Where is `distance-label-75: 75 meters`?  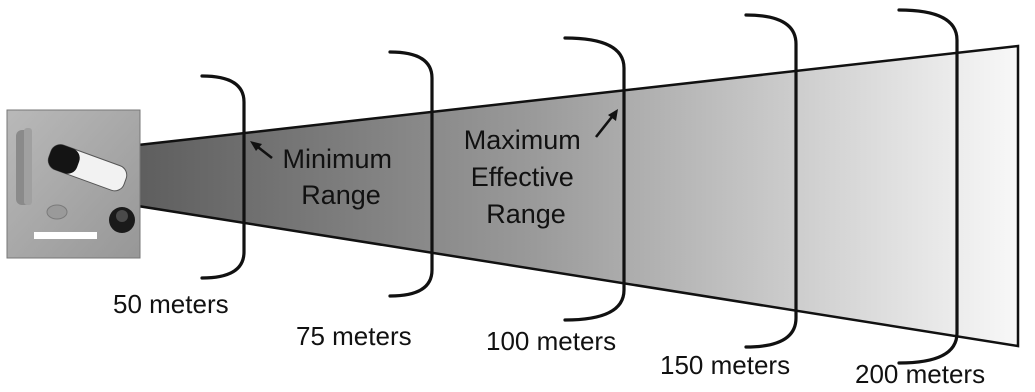 distance-label-75: 75 meters is located at coordinates (354, 336).